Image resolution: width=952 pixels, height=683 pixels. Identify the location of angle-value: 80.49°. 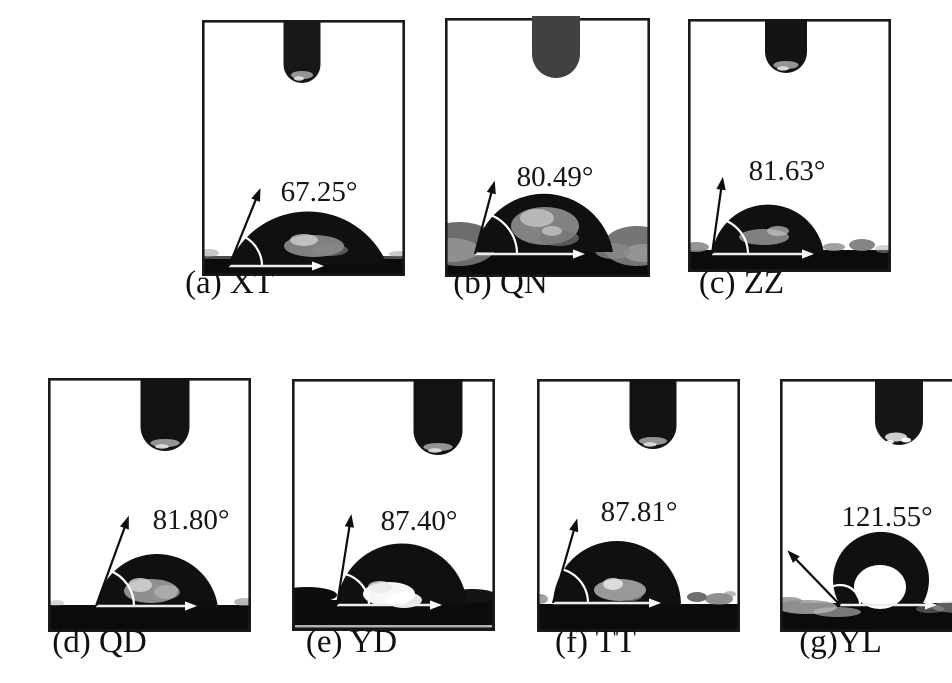
(555, 177).